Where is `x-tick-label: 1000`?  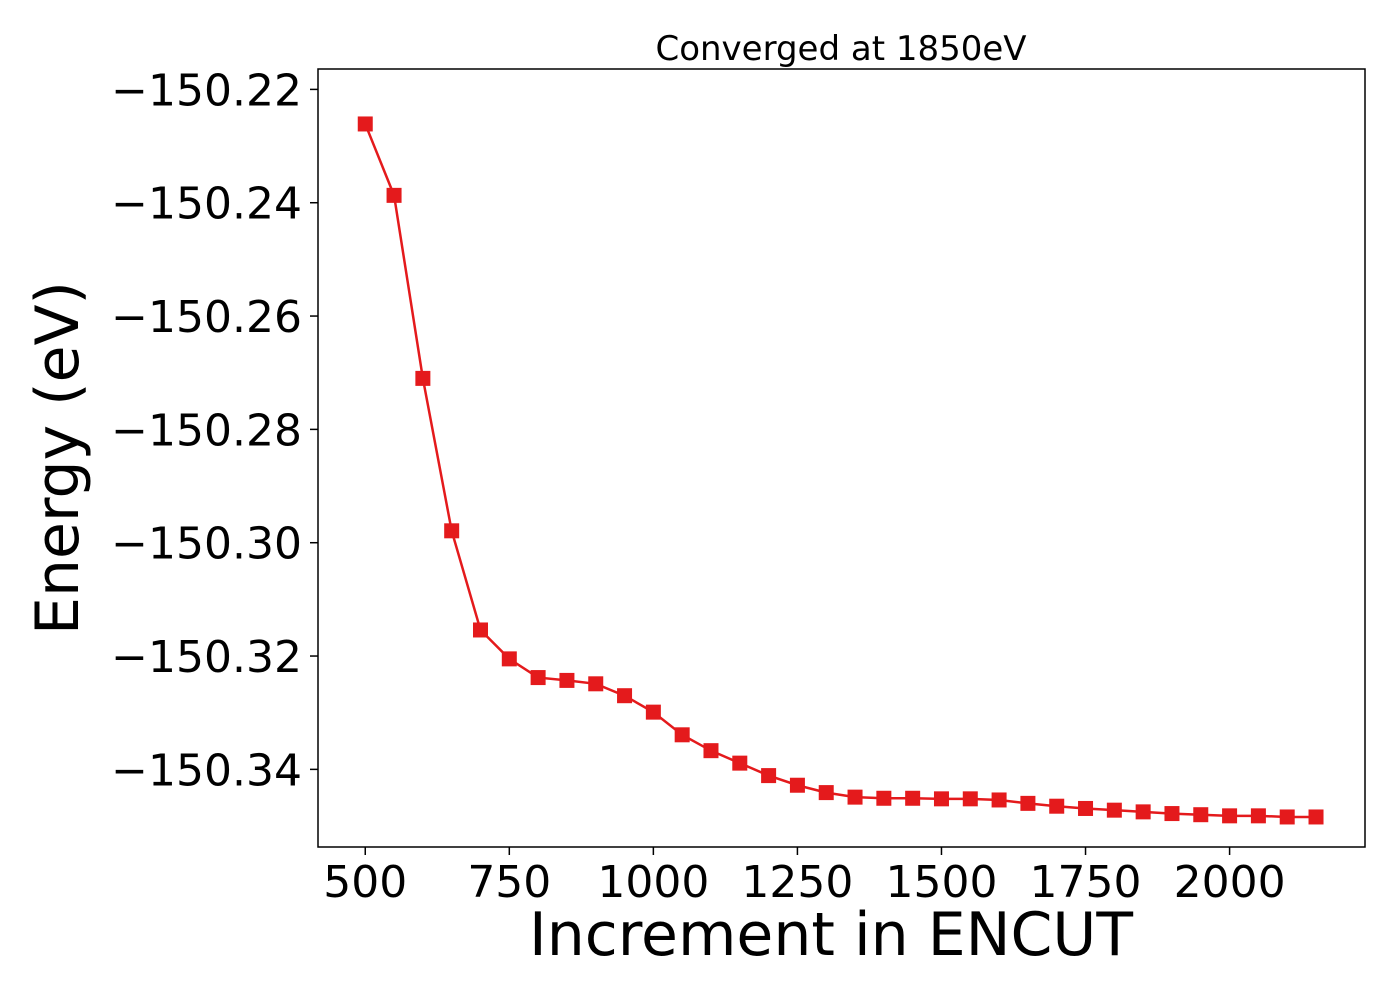
x-tick-label: 1000 is located at coordinates (653, 882).